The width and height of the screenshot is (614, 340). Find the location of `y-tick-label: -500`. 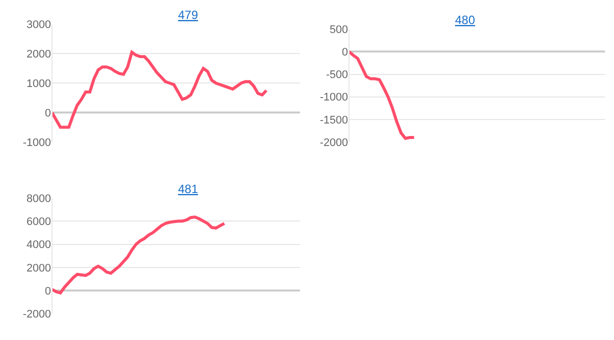

y-tick-label: -500 is located at coordinates (337, 75).